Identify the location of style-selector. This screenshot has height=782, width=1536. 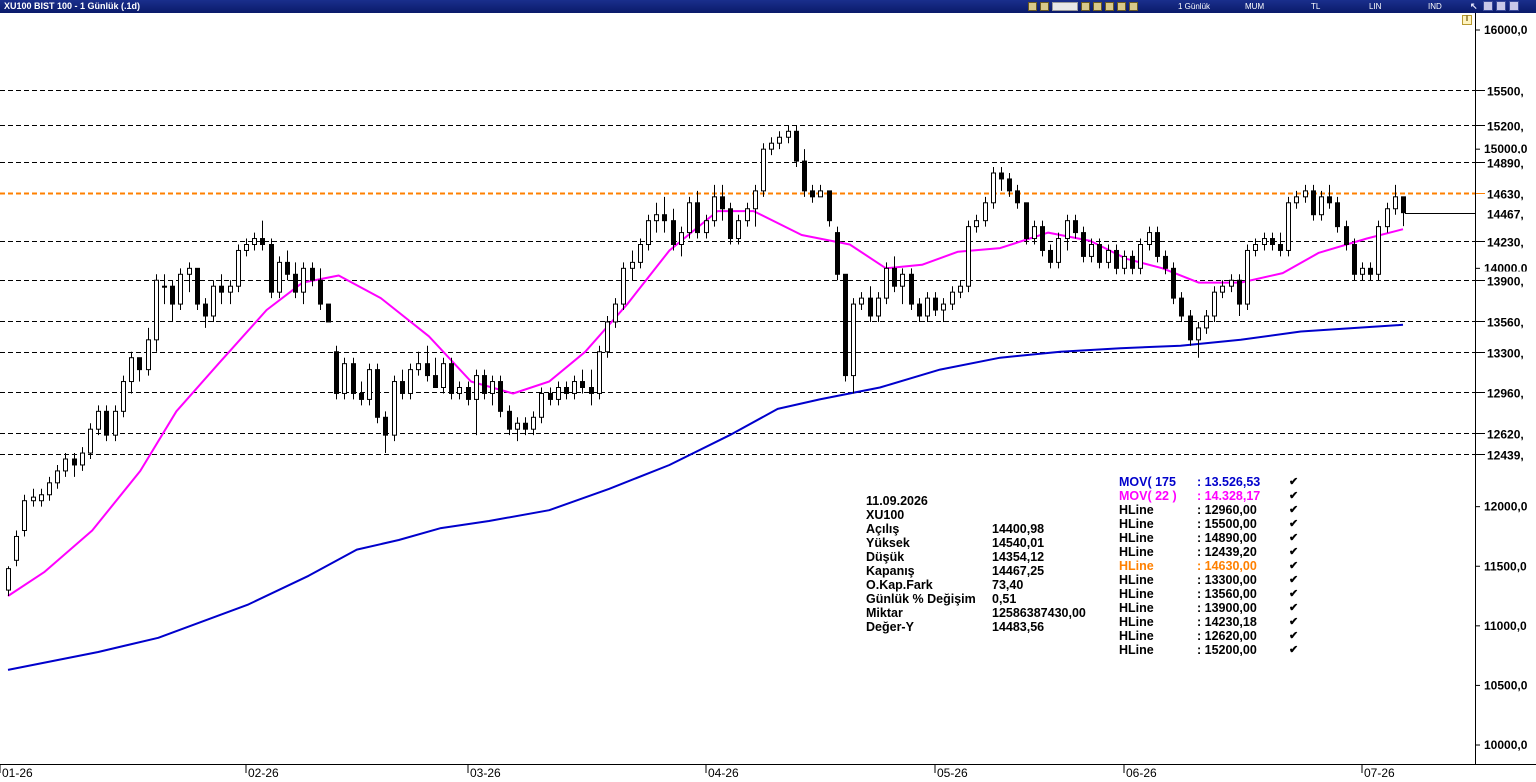
(1065, 6).